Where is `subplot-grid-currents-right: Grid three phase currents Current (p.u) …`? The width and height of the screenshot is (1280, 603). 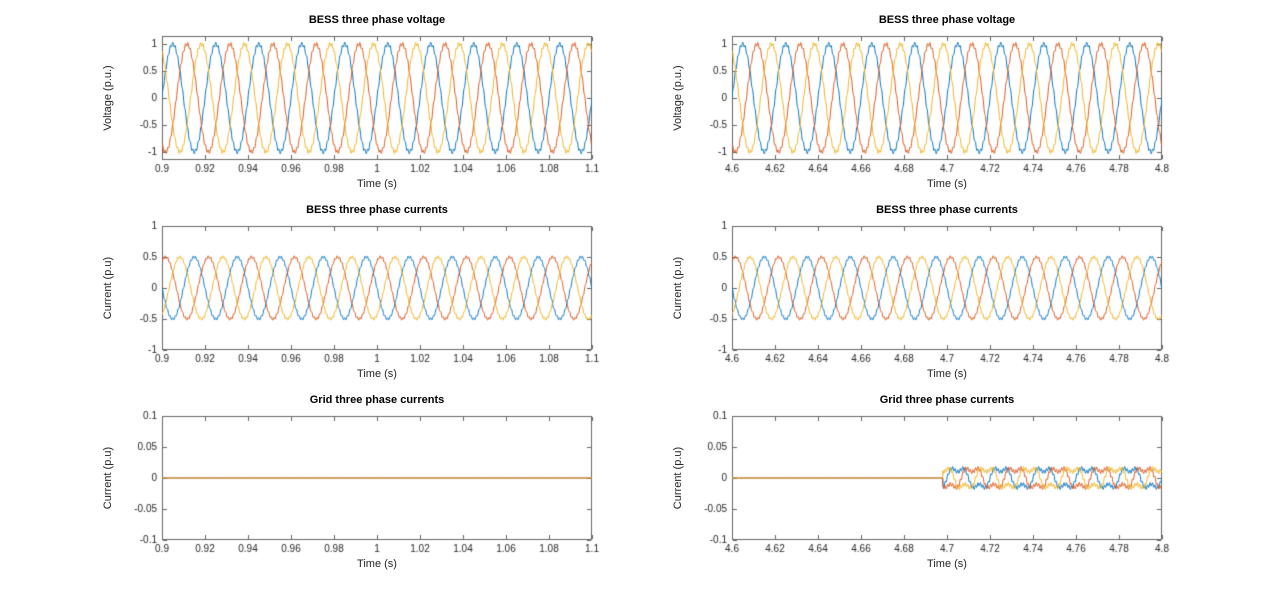 subplot-grid-currents-right: Grid three phase currents Current (p.u) … is located at coordinates (955, 489).